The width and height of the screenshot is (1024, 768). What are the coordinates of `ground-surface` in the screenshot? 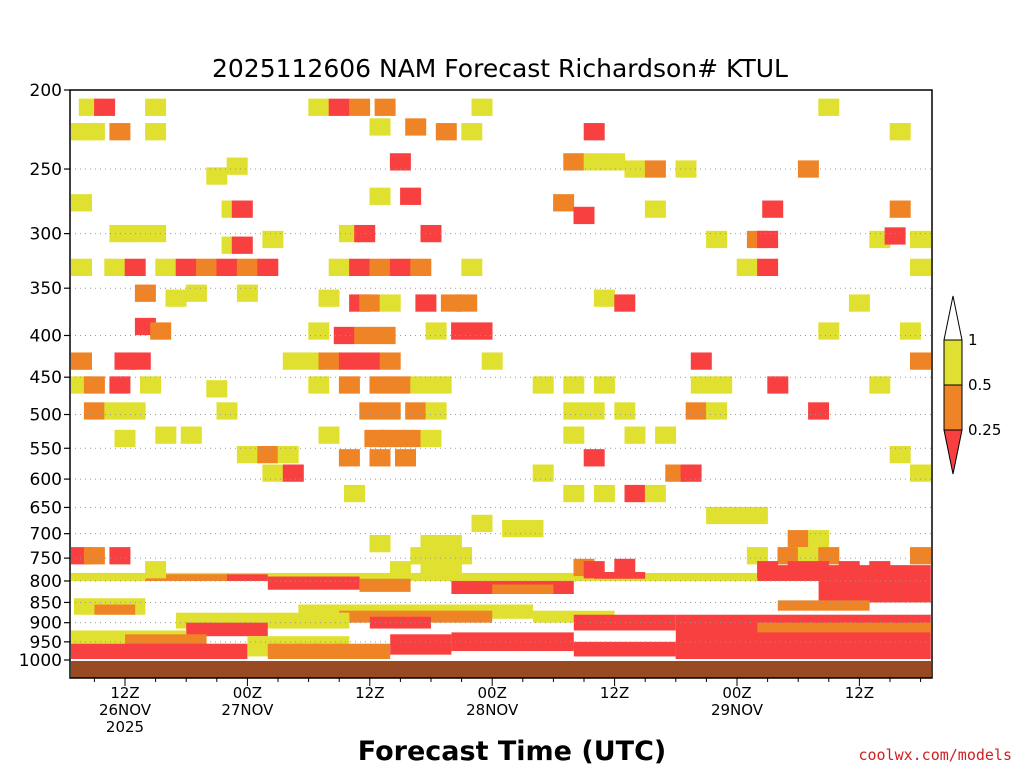 It's located at (501, 669).